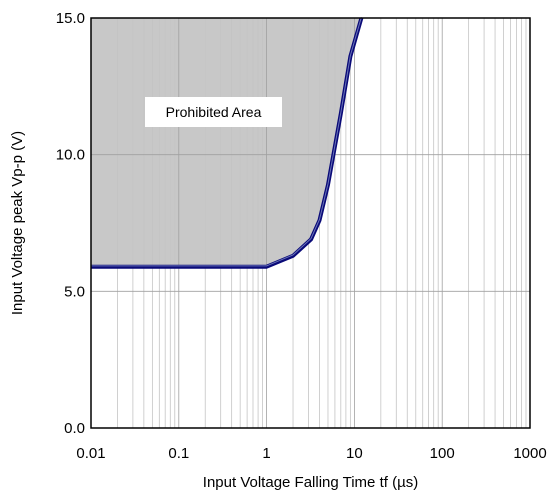 This screenshot has width=552, height=500. I want to click on y-tick-label: 10.0, so click(70, 155).